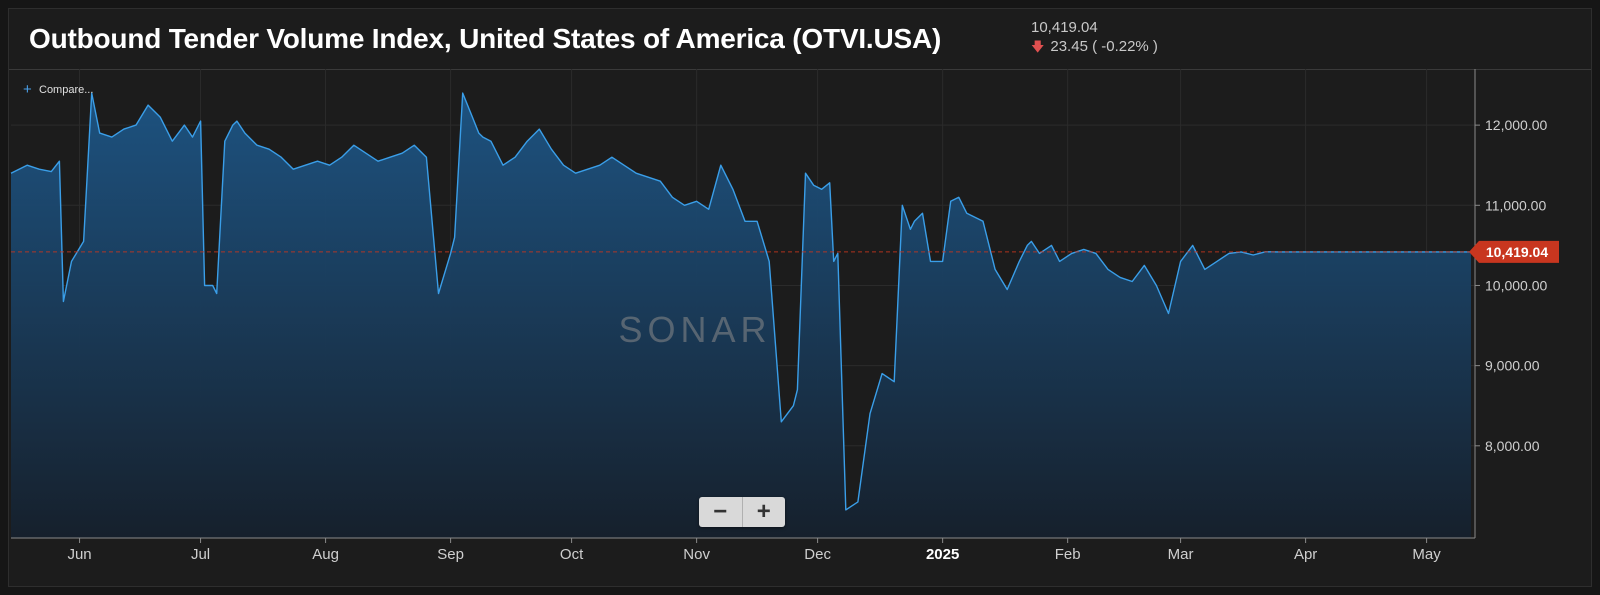  I want to click on change-value: 23.45 ( -0.22% ), so click(1104, 46).